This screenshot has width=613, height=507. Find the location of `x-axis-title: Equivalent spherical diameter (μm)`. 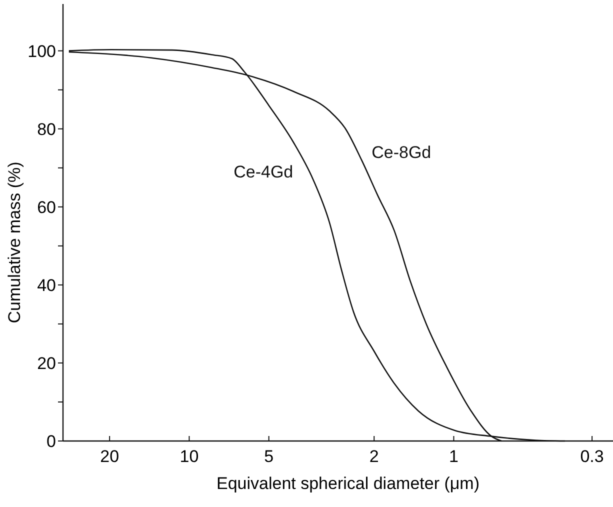

x-axis-title: Equivalent spherical diameter (μm) is located at coordinates (348, 483).